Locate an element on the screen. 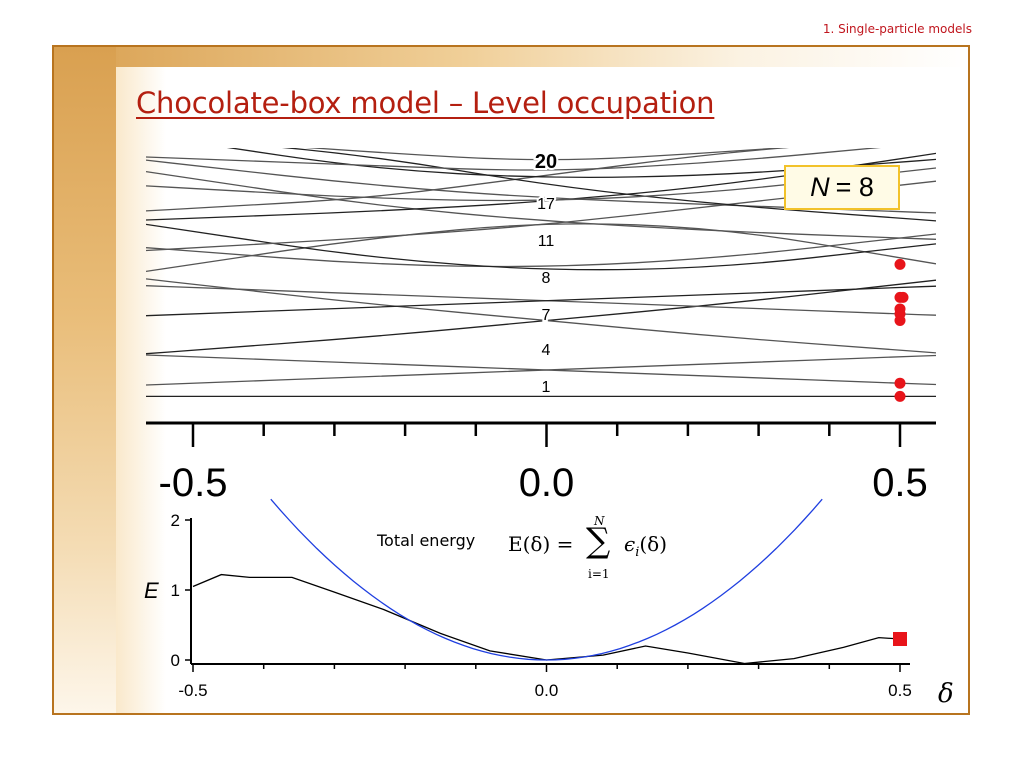 Image resolution: width=1024 pixels, height=768 pixels. top-x-axis: -0.5 0.0 0.5 is located at coordinates (541, 463).